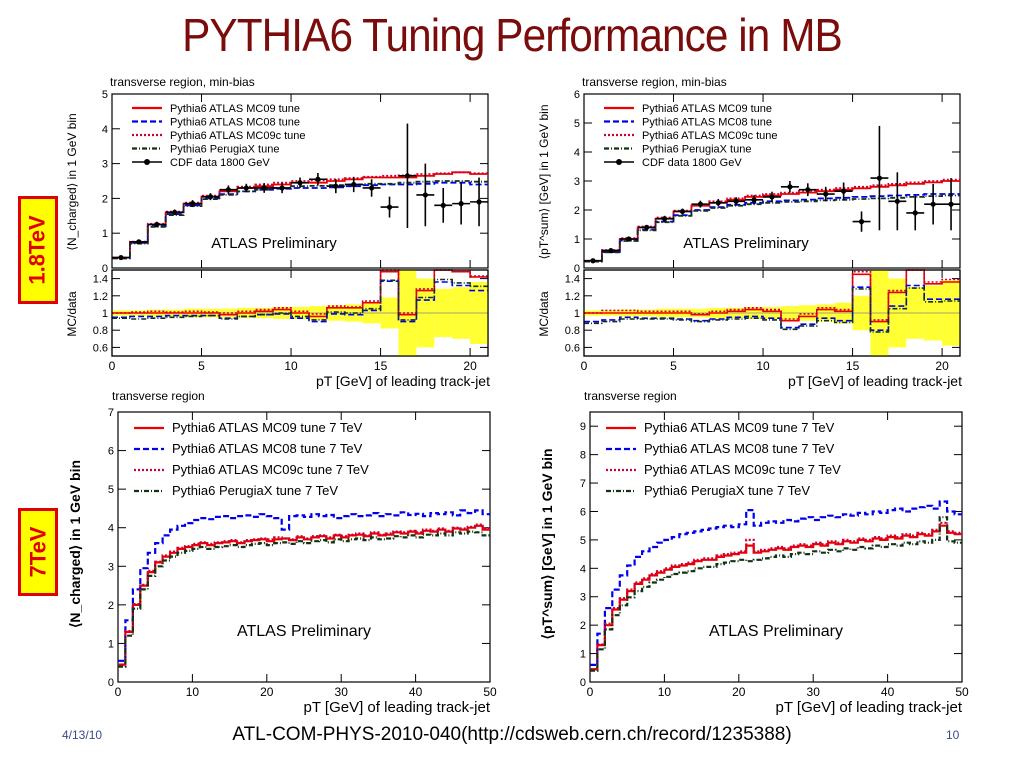 This screenshot has width=1024, height=768. What do you see at coordinates (291, 366) in the screenshot?
I see `tl-ratio-xtick-label: 10` at bounding box center [291, 366].